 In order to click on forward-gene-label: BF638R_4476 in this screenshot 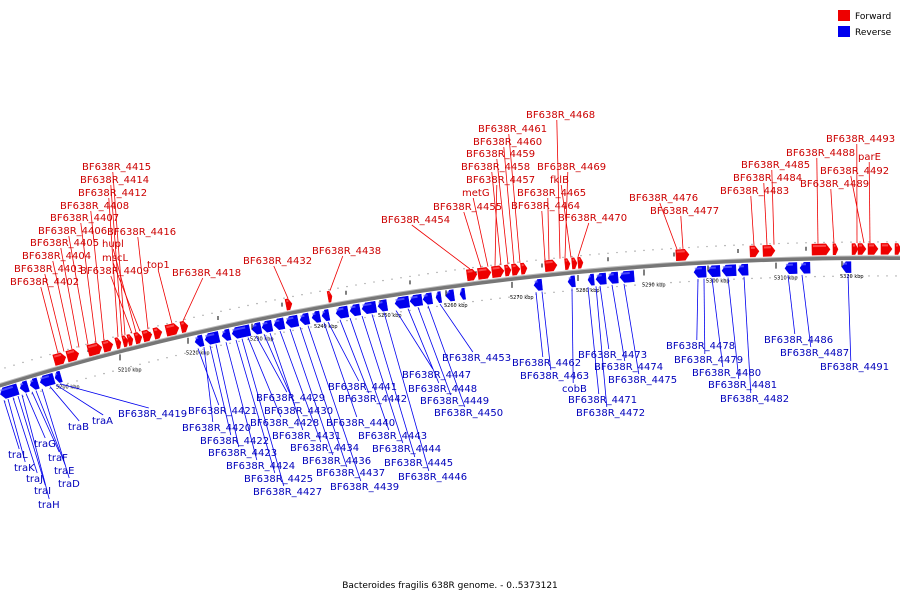, I will do `click(663, 198)`.